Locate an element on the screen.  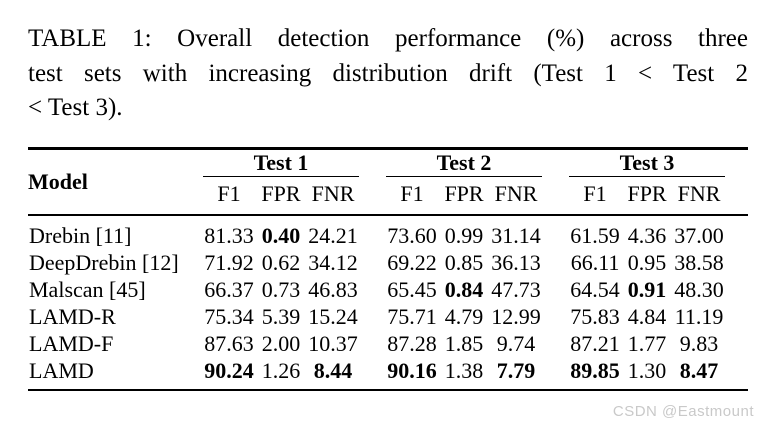
metric-header-row: F1 FPR FNR F1 FPR FNR F1 FPR FNR is located at coordinates (388, 196).